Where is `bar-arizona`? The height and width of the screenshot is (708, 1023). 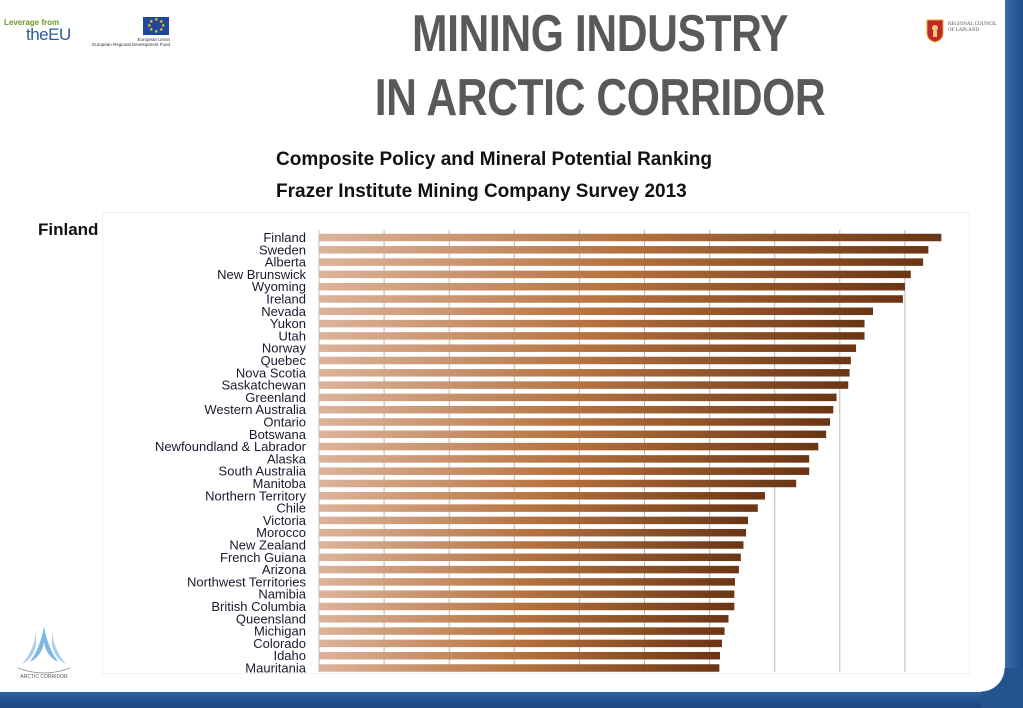 bar-arizona is located at coordinates (529, 569).